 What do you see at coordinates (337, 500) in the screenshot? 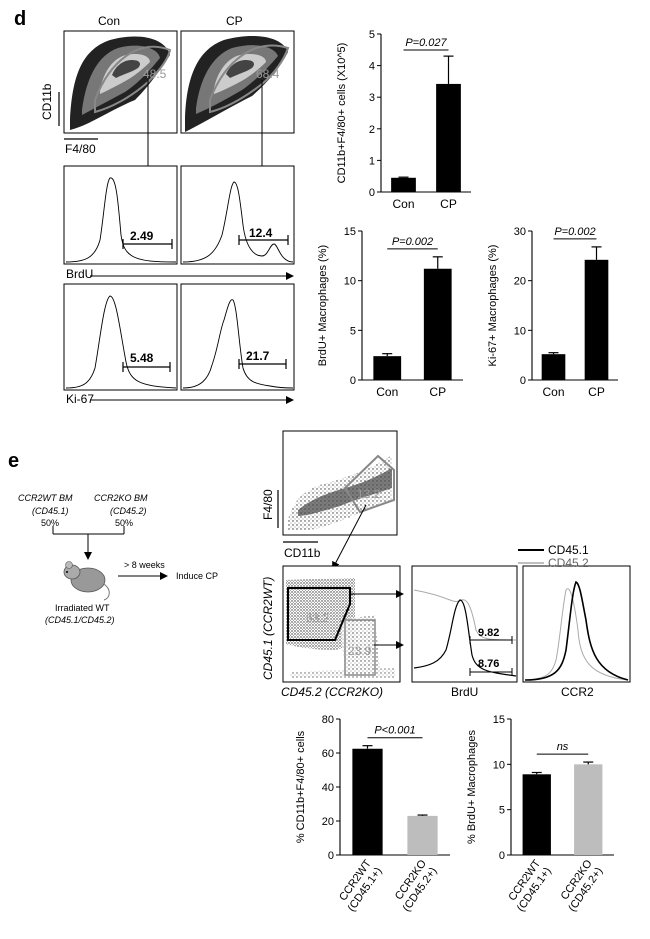
I see `dot-plot-f480-cd11b` at bounding box center [337, 500].